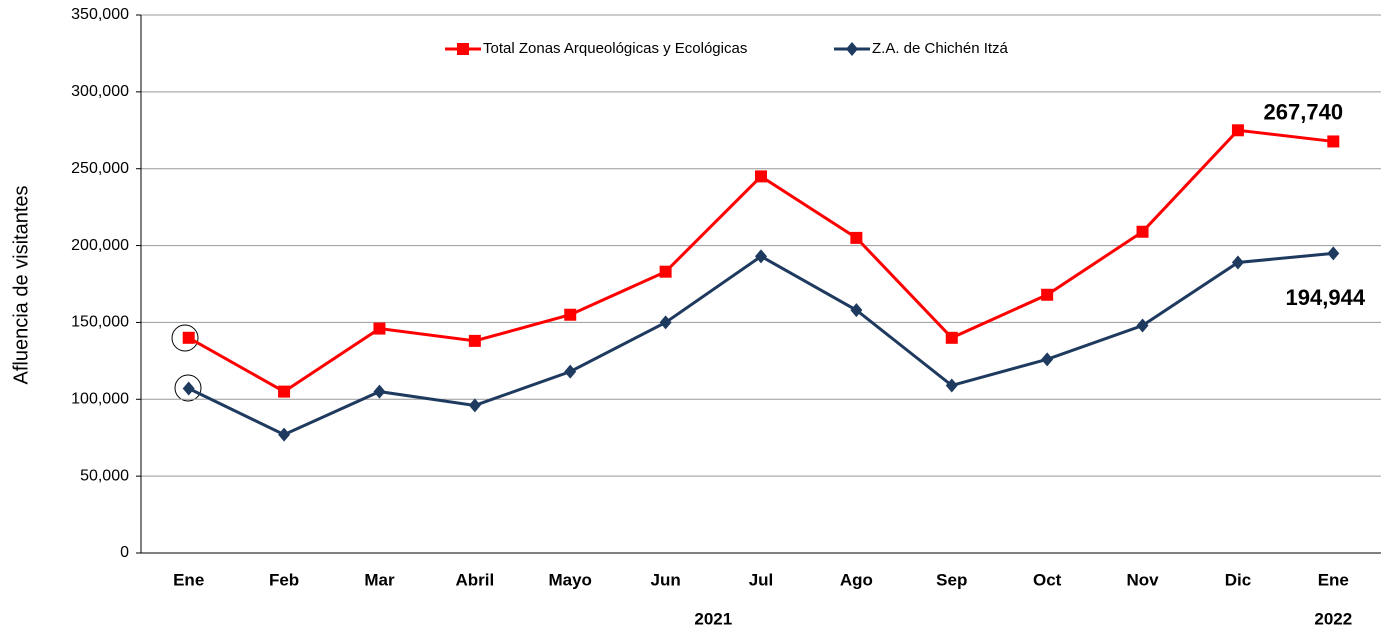 The height and width of the screenshot is (636, 1383). What do you see at coordinates (665, 579) in the screenshot?
I see `x-tick-label: Jun` at bounding box center [665, 579].